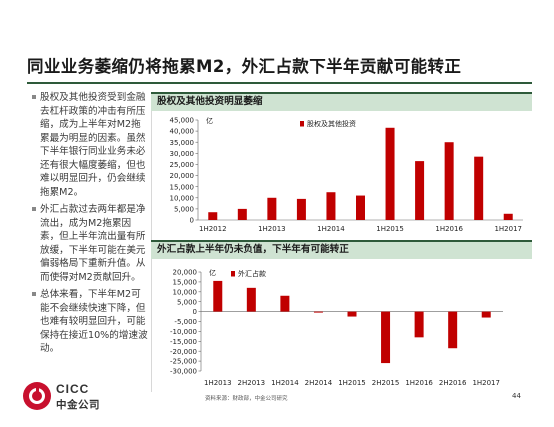  I want to click on slide-title: 同业业务萎缩仍将拖累M2，外汇占款下半年贡献可能转正, so click(244, 66).